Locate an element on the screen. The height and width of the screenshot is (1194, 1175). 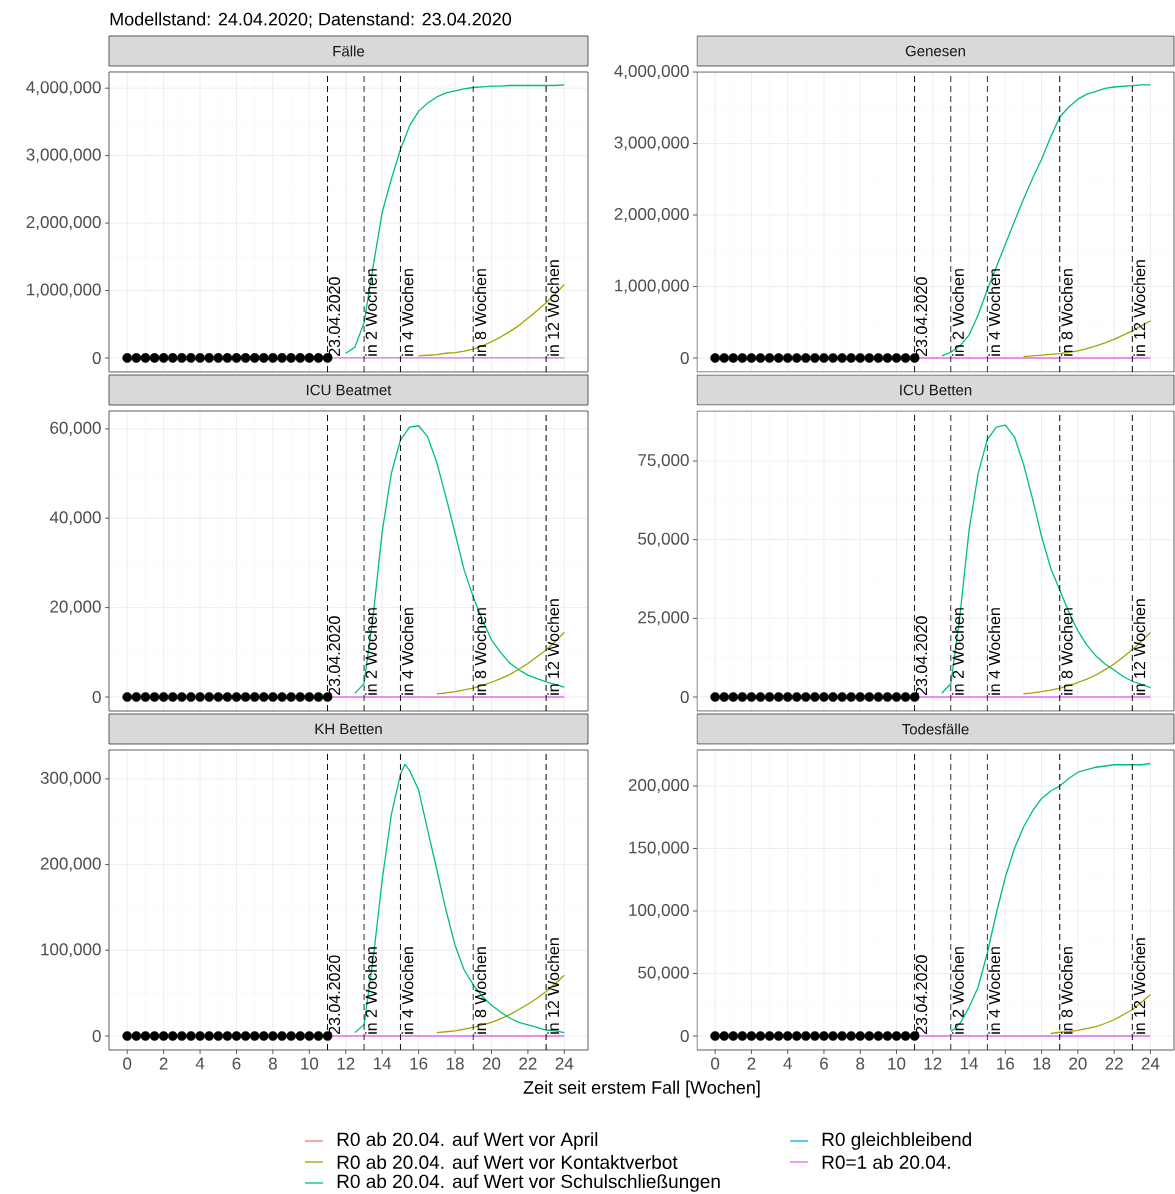
y-tick-label: 75,000 is located at coordinates (663, 461).